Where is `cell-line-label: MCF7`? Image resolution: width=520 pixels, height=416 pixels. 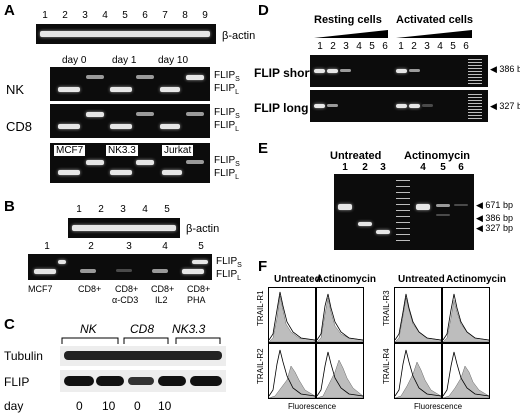 cell-line-label: MCF7 is located at coordinates (70, 150).